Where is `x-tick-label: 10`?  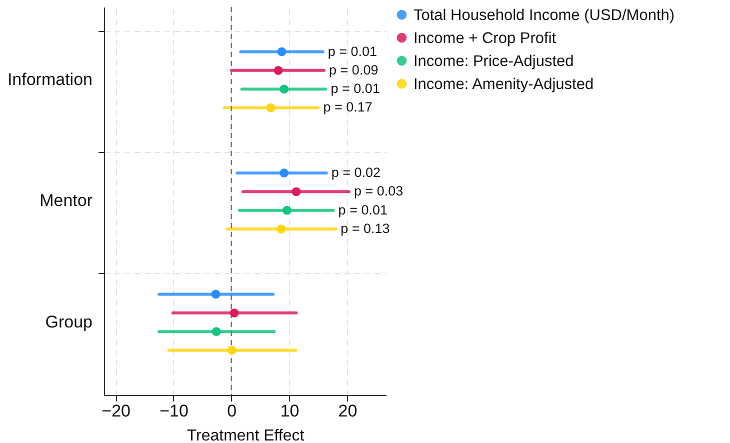
x-tick-label: 10 is located at coordinates (290, 411).